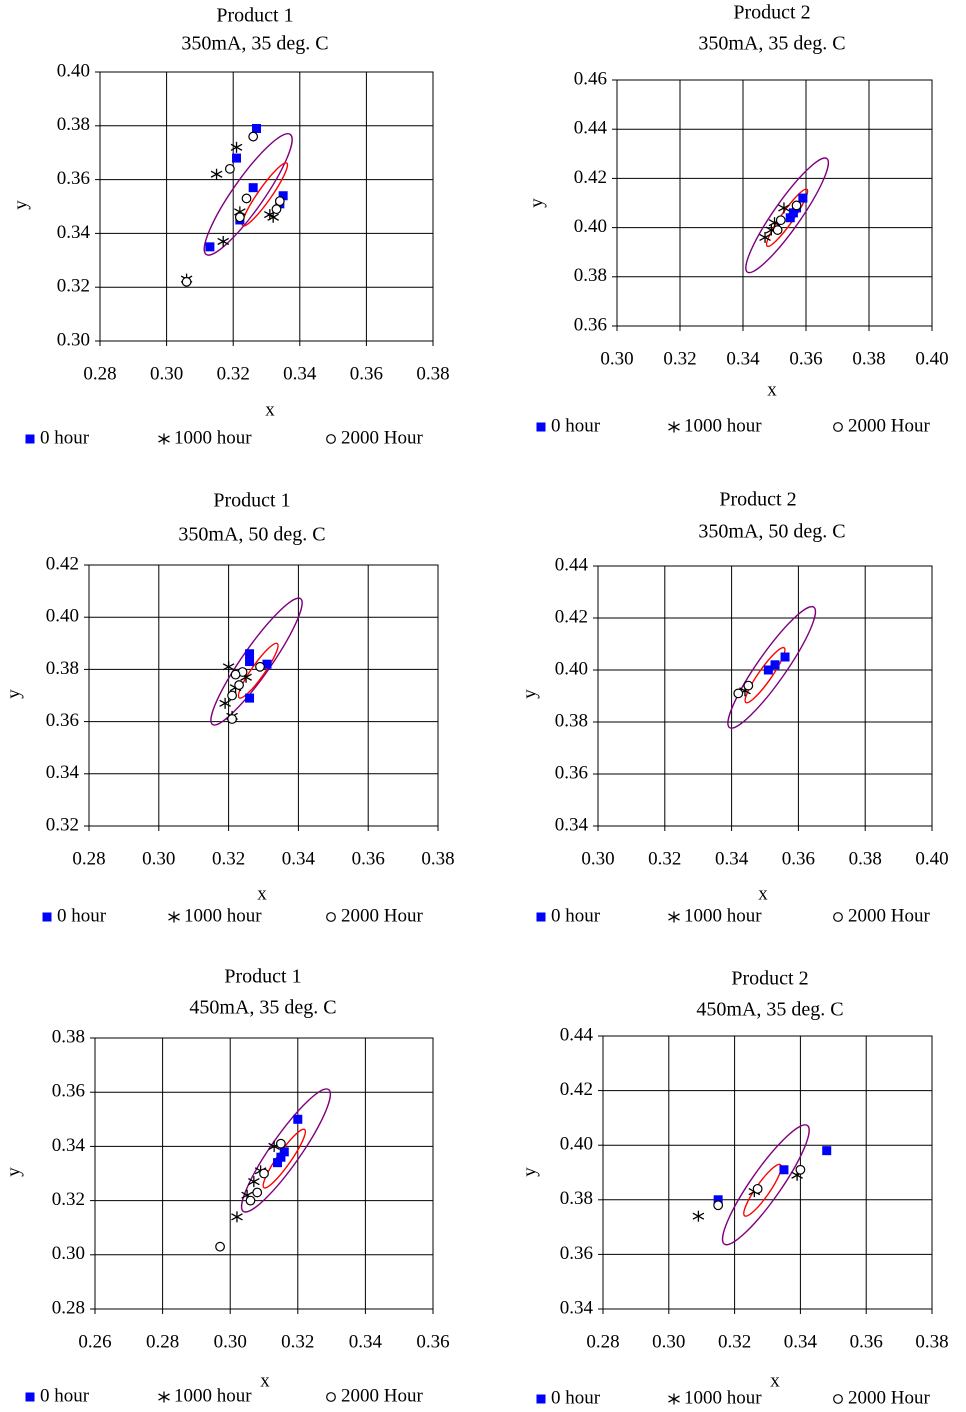 This screenshot has width=966, height=1412. What do you see at coordinates (265, 194) in the screenshot?
I see `inner-tolerance-ellipse` at bounding box center [265, 194].